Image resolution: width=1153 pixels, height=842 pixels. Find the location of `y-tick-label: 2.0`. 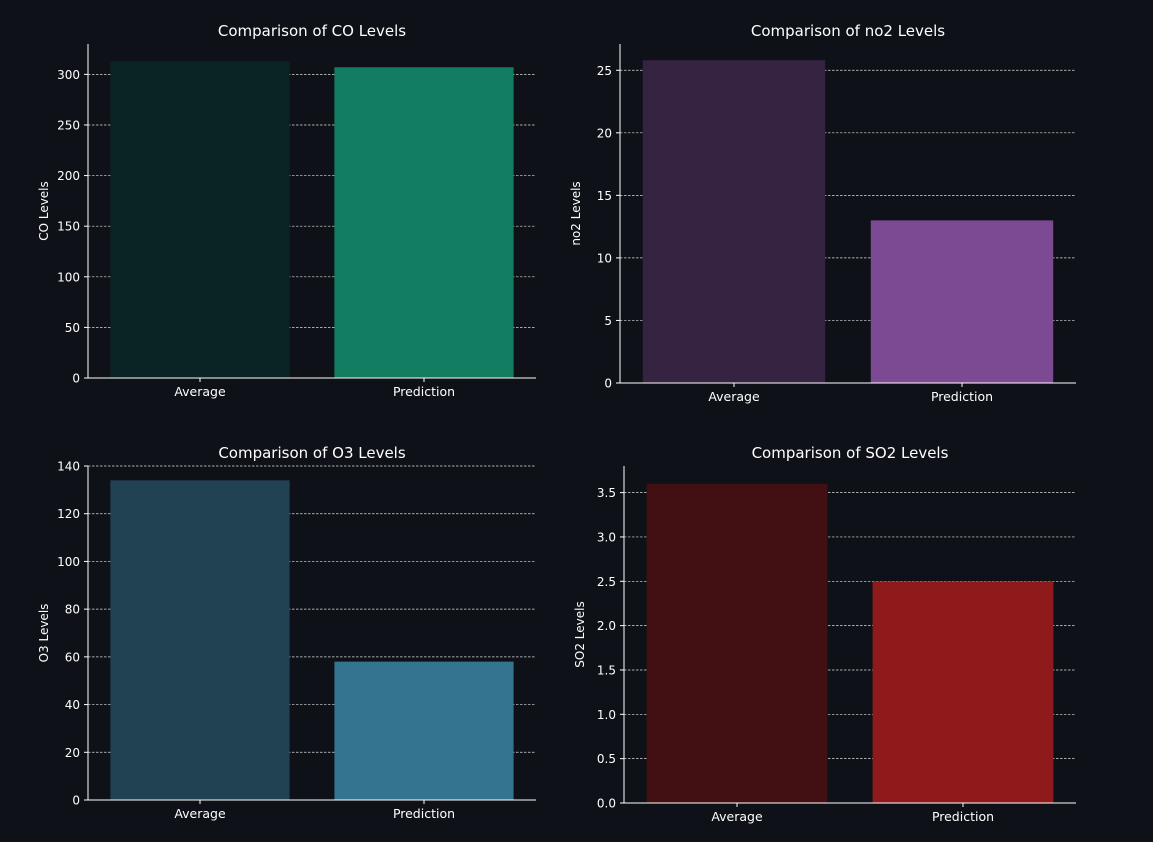

y-tick-label: 2.0 is located at coordinates (606, 626).